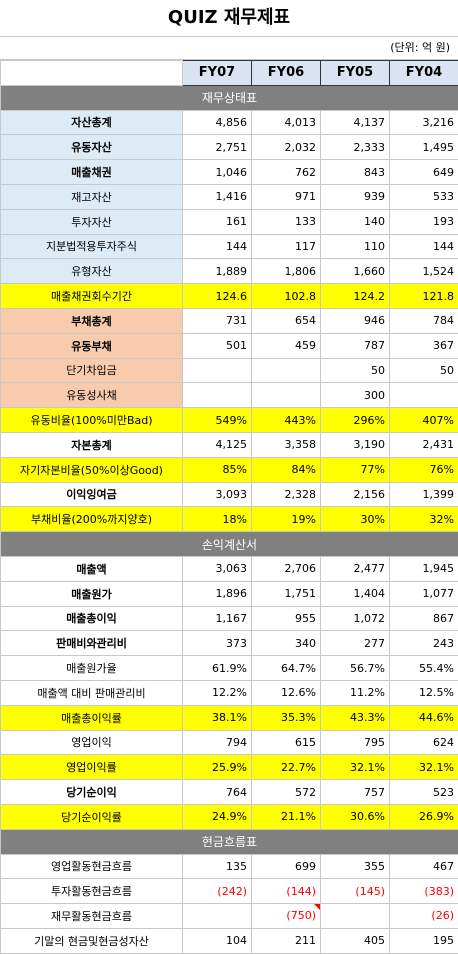 The image size is (458, 954). I want to click on cell-value: 787, so click(355, 345).